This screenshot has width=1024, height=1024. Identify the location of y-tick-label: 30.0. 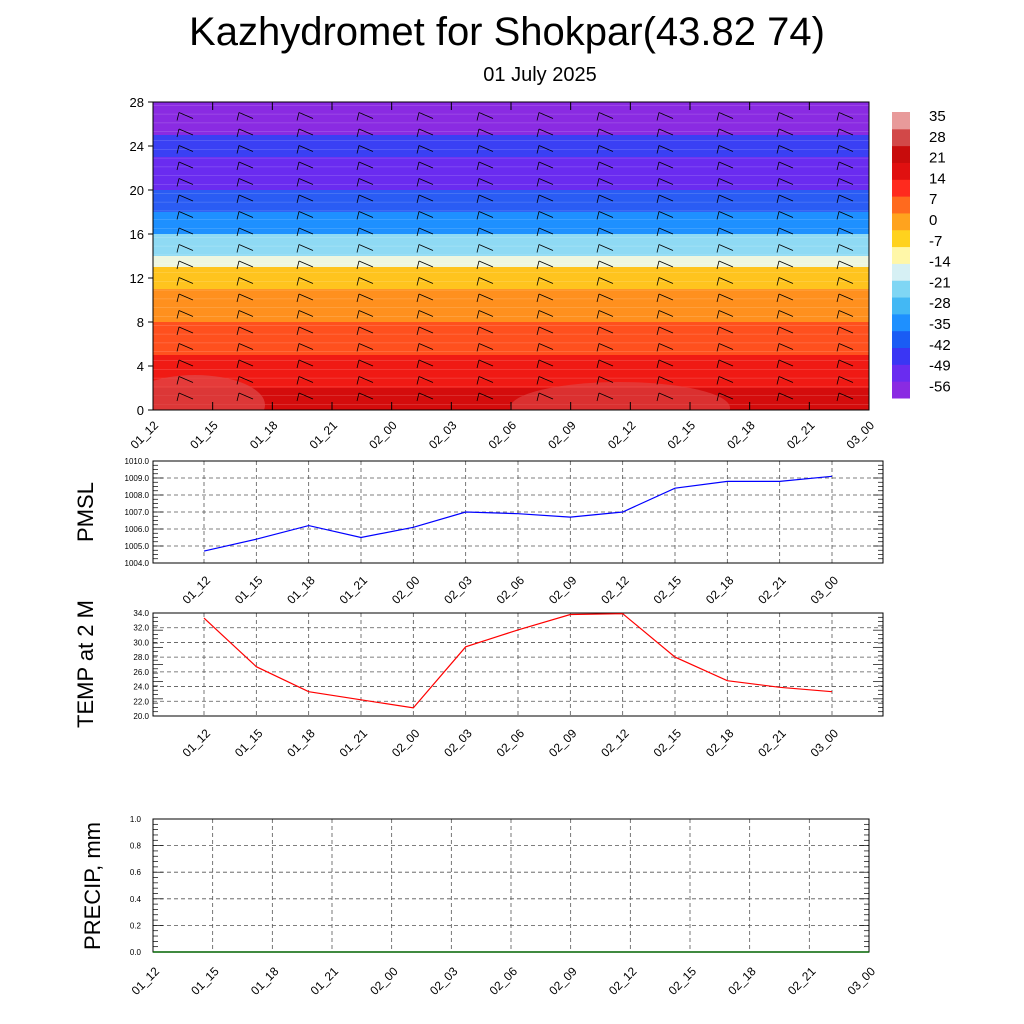
(141, 642).